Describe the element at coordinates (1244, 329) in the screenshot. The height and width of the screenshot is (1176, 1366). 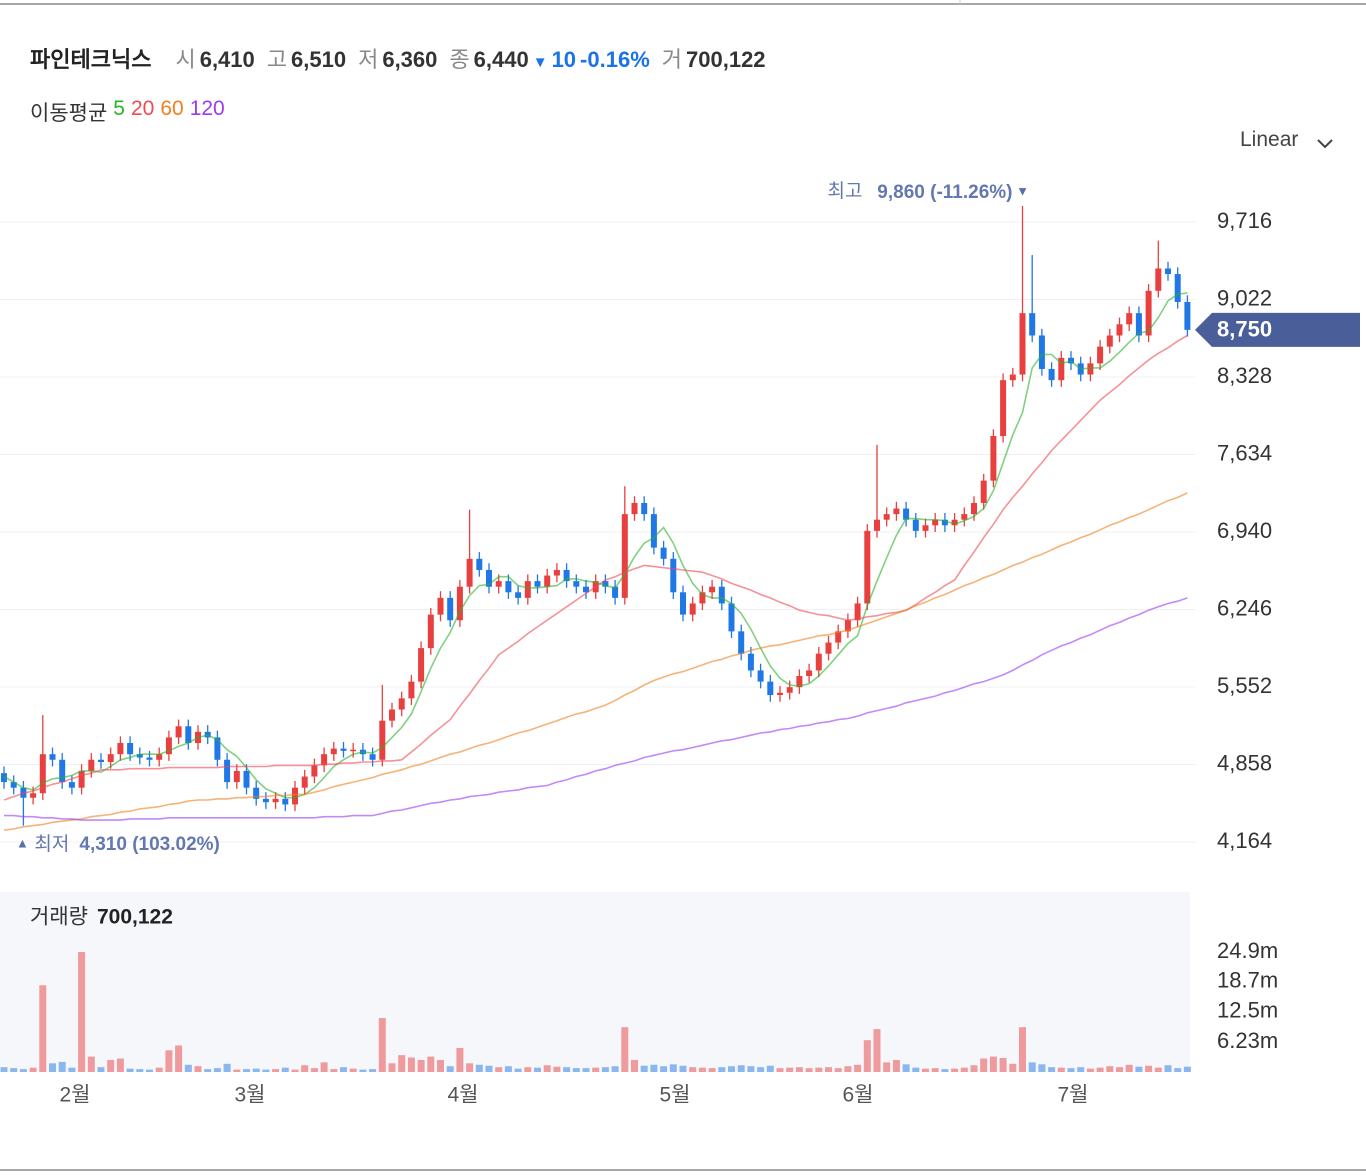
I see `price-tag-label: 8,750` at that location.